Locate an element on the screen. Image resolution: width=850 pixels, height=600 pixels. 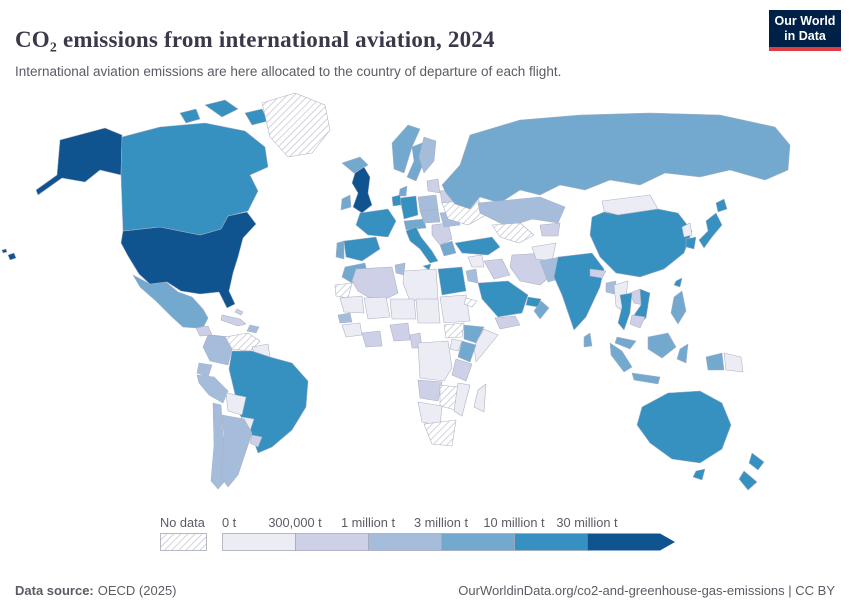
country-iceland is located at coordinates (355, 165).